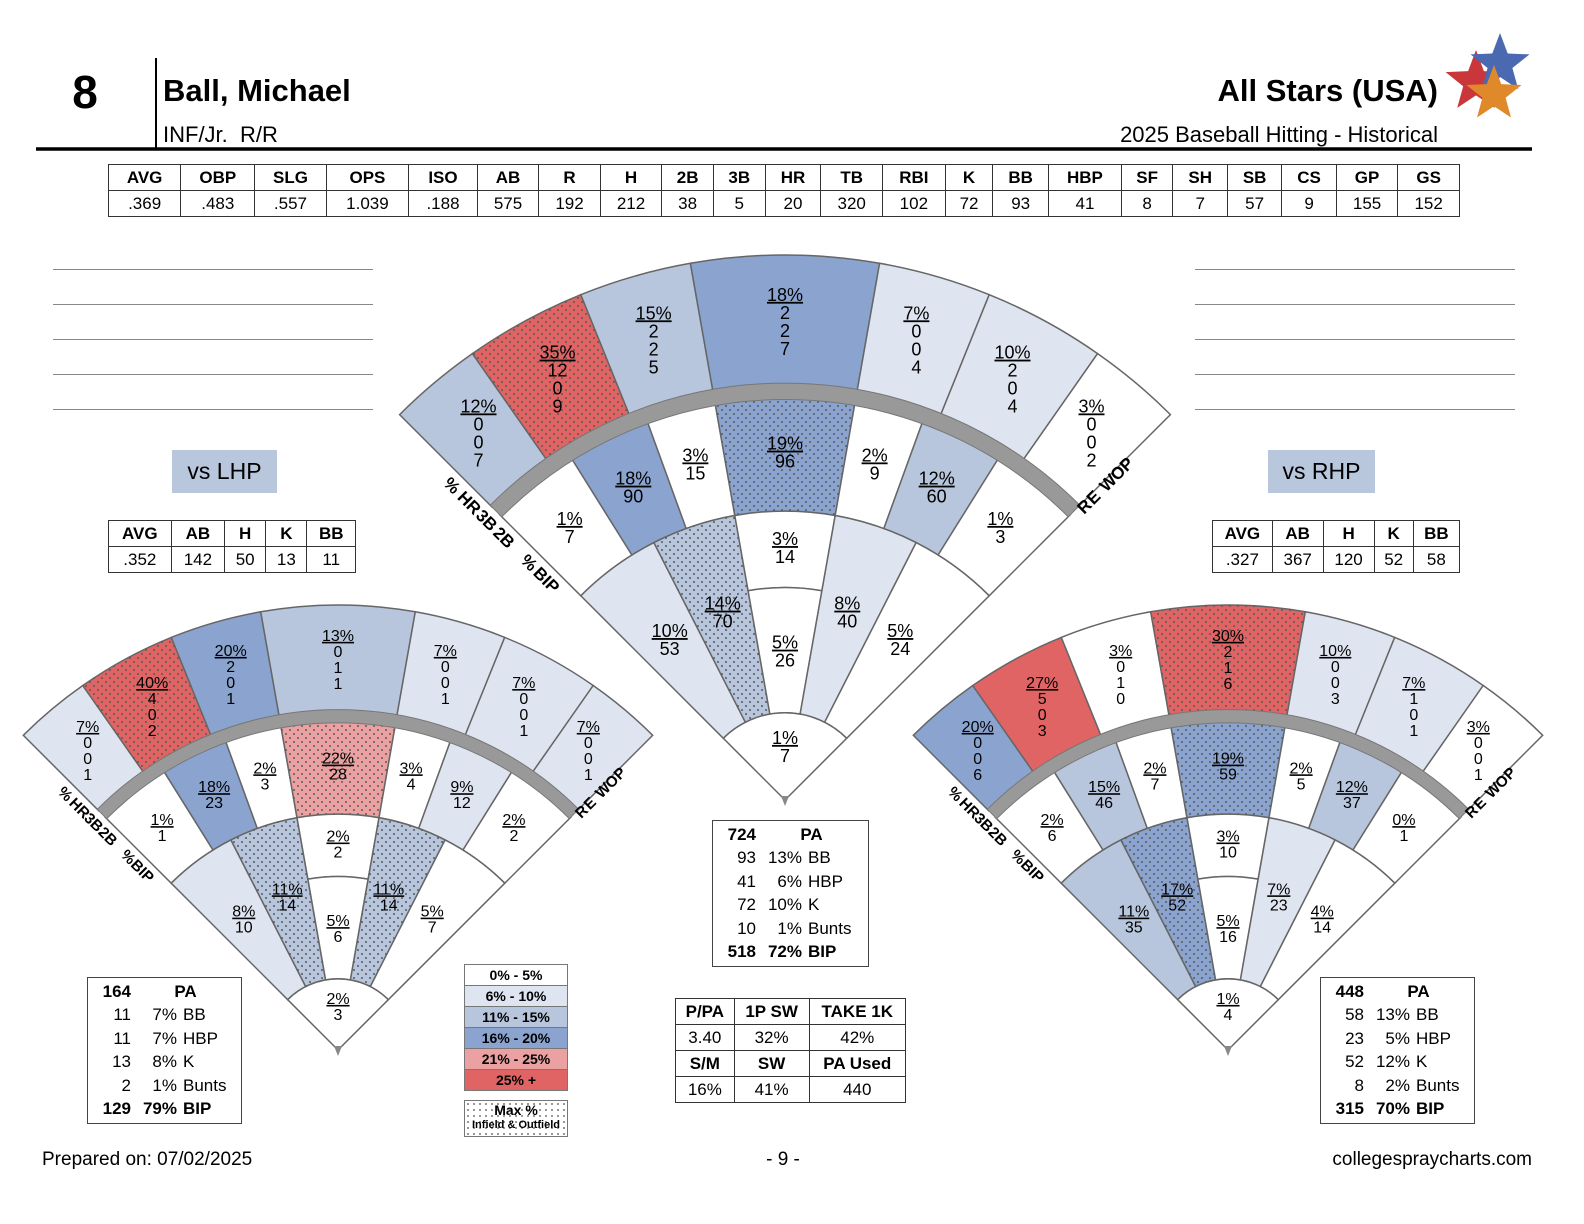  Describe the element at coordinates (851, 203) in the screenshot. I see `table-cell: 320` at that location.